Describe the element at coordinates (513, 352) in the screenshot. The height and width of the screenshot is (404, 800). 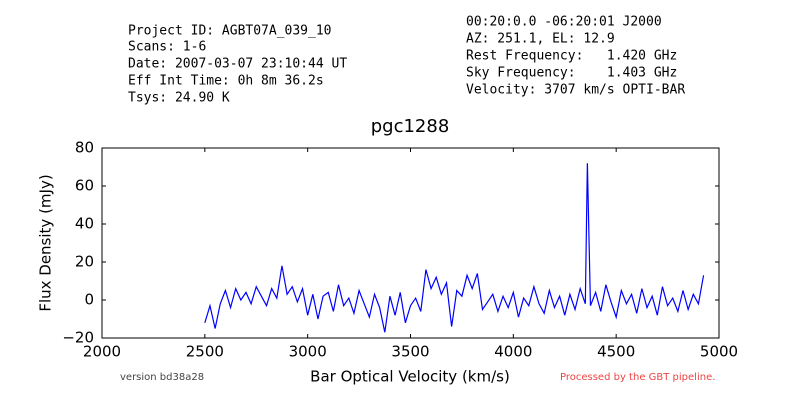
I see `x-tick-label: 4000` at that location.